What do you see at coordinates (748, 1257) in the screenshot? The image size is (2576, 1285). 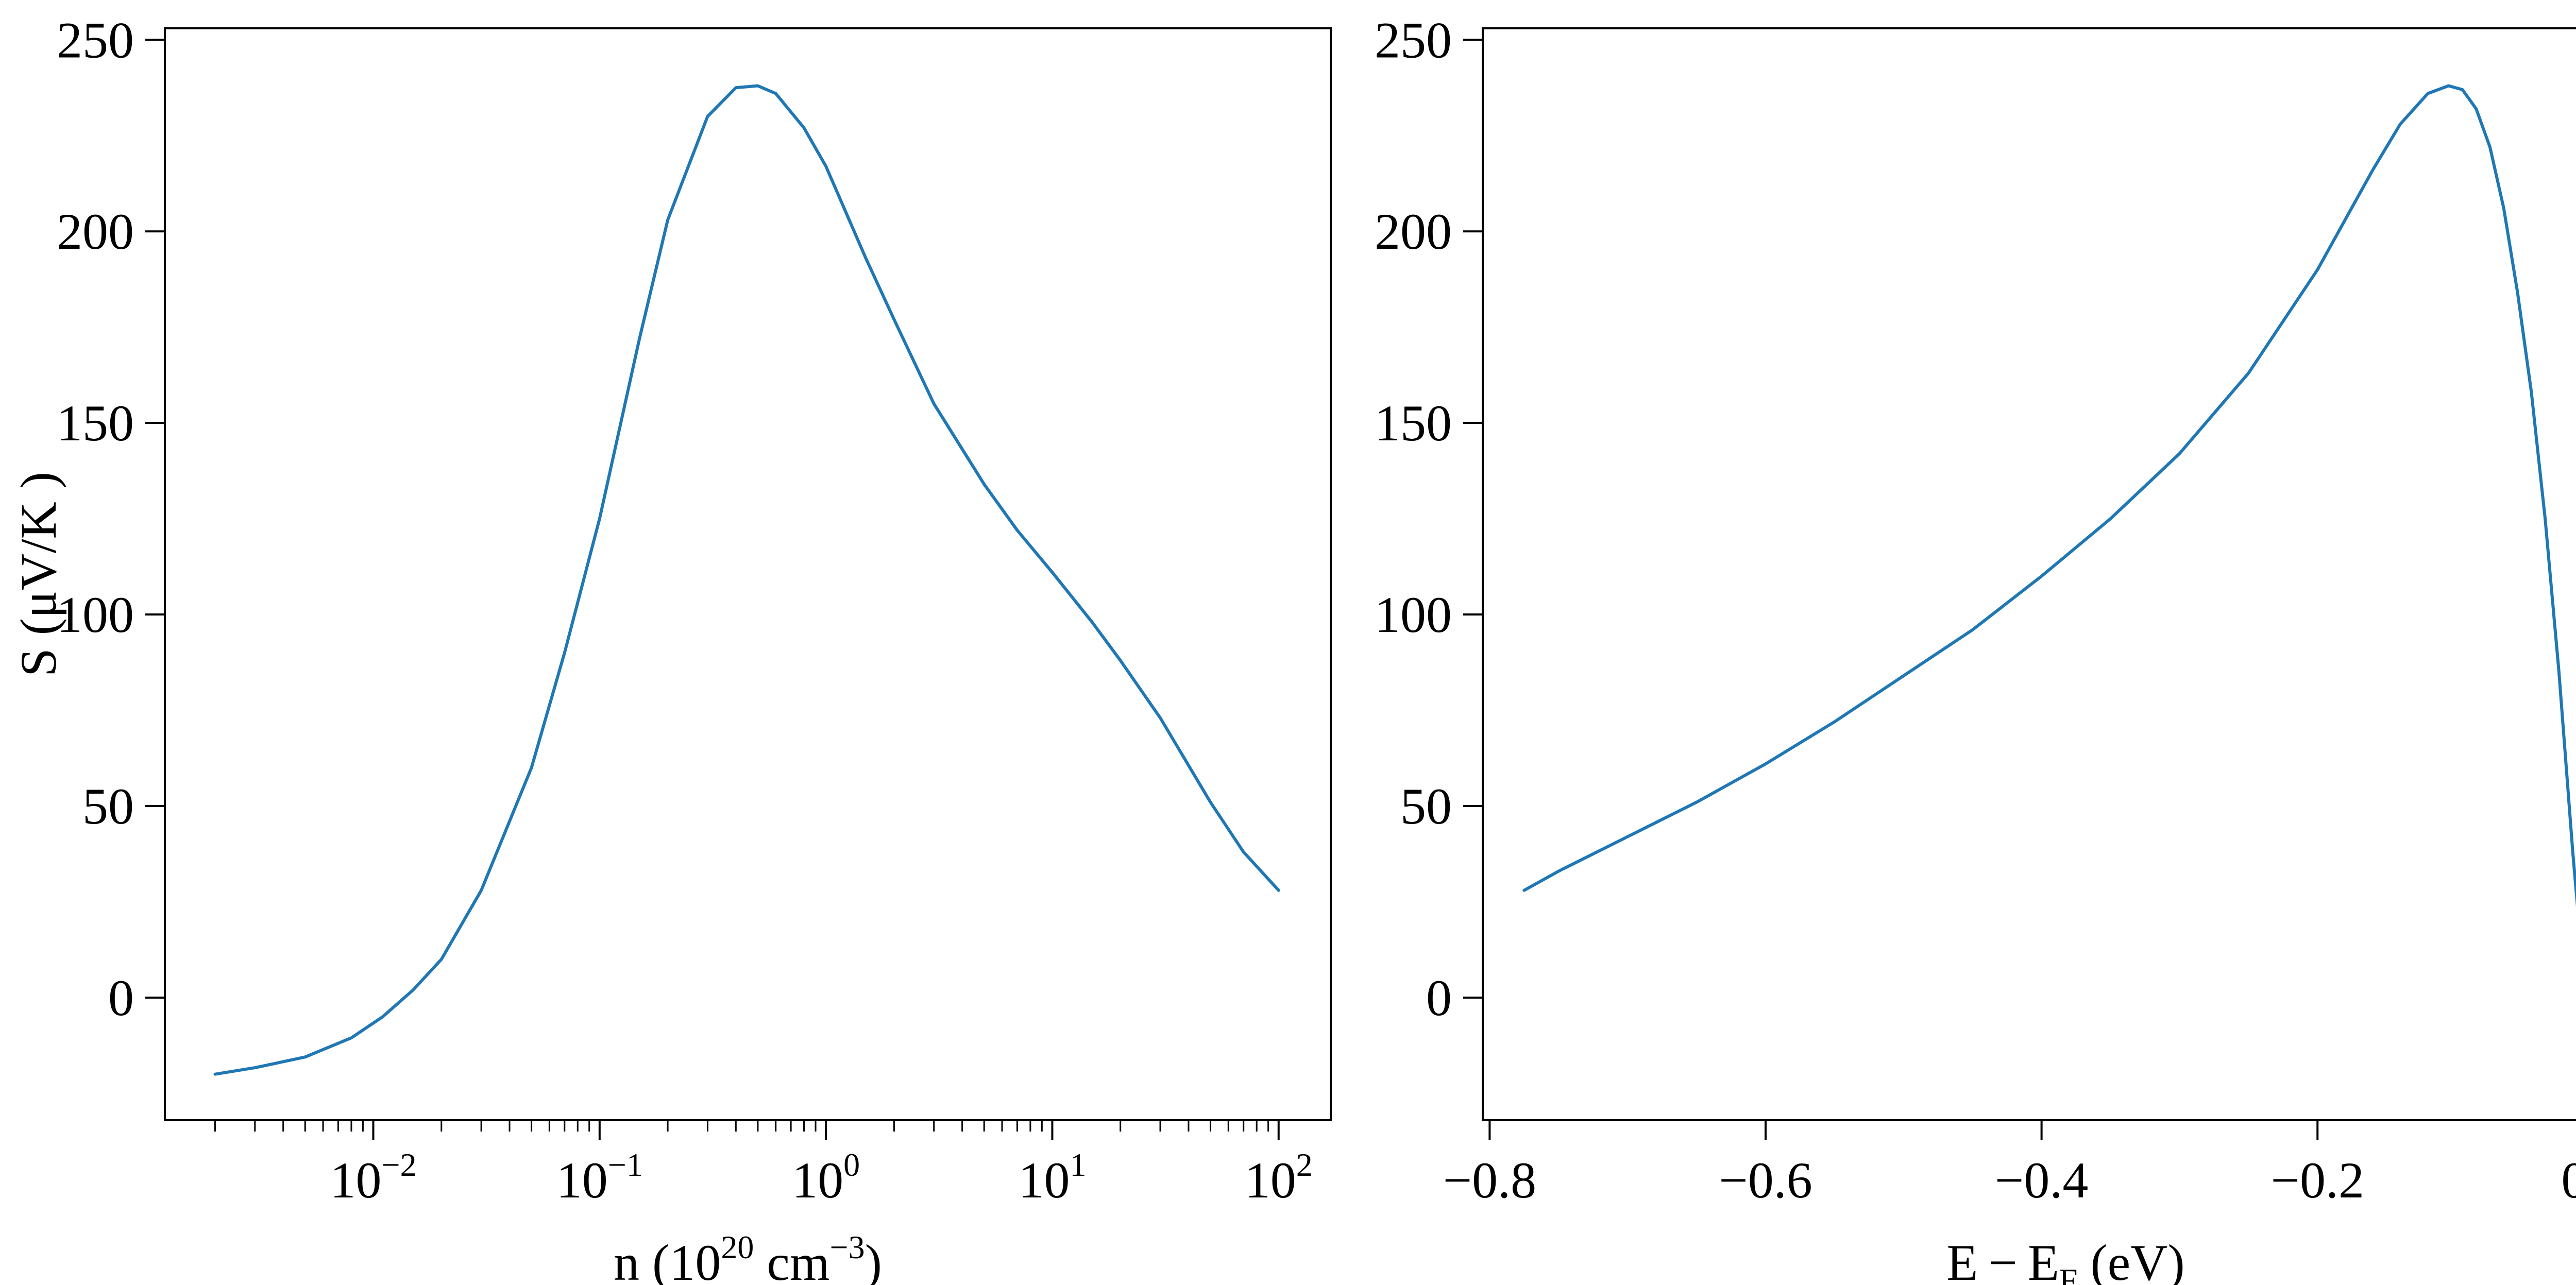 I see `x-axis-label: n (1020 cm−3)` at bounding box center [748, 1257].